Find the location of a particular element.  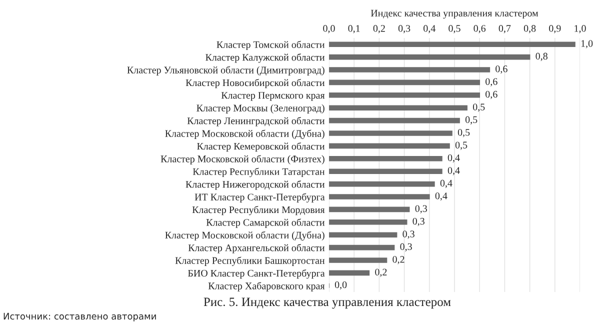

x-axis-title: Индекс качества управления кластером is located at coordinates (454, 14).